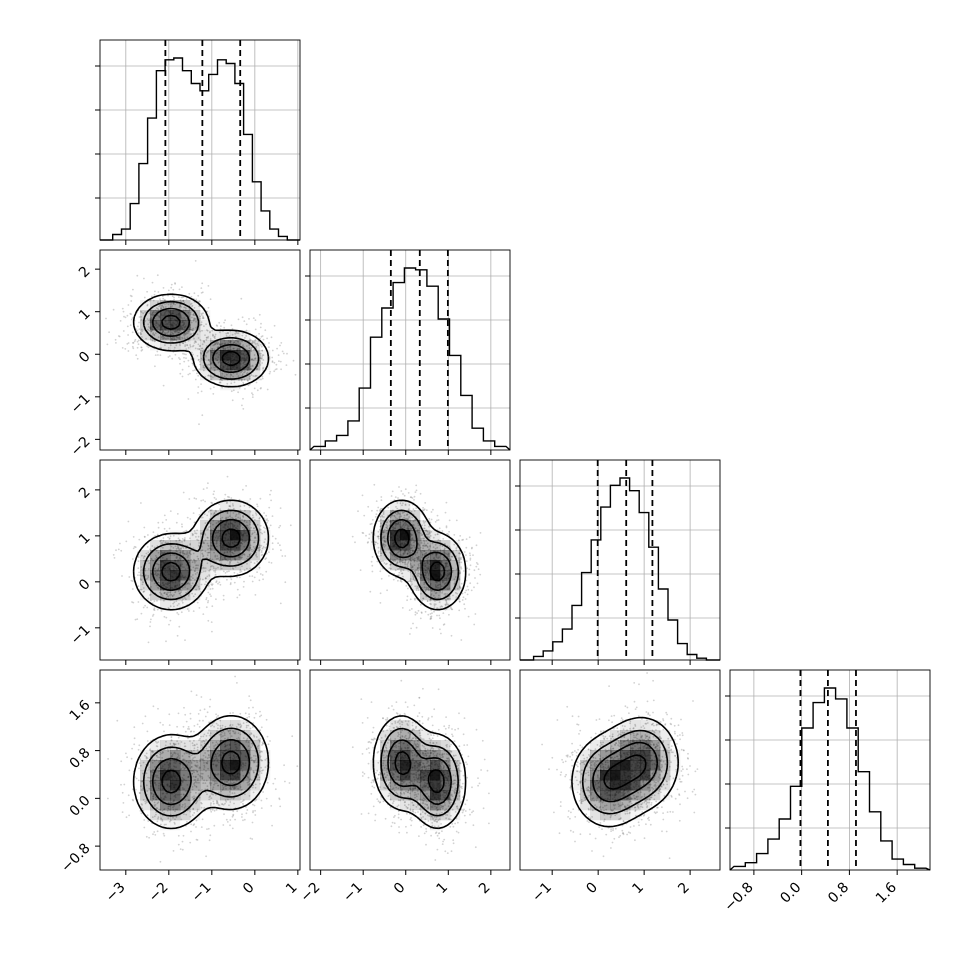 This screenshot has height=970, width=970. I want to click on contour-level, so click(201, 340).